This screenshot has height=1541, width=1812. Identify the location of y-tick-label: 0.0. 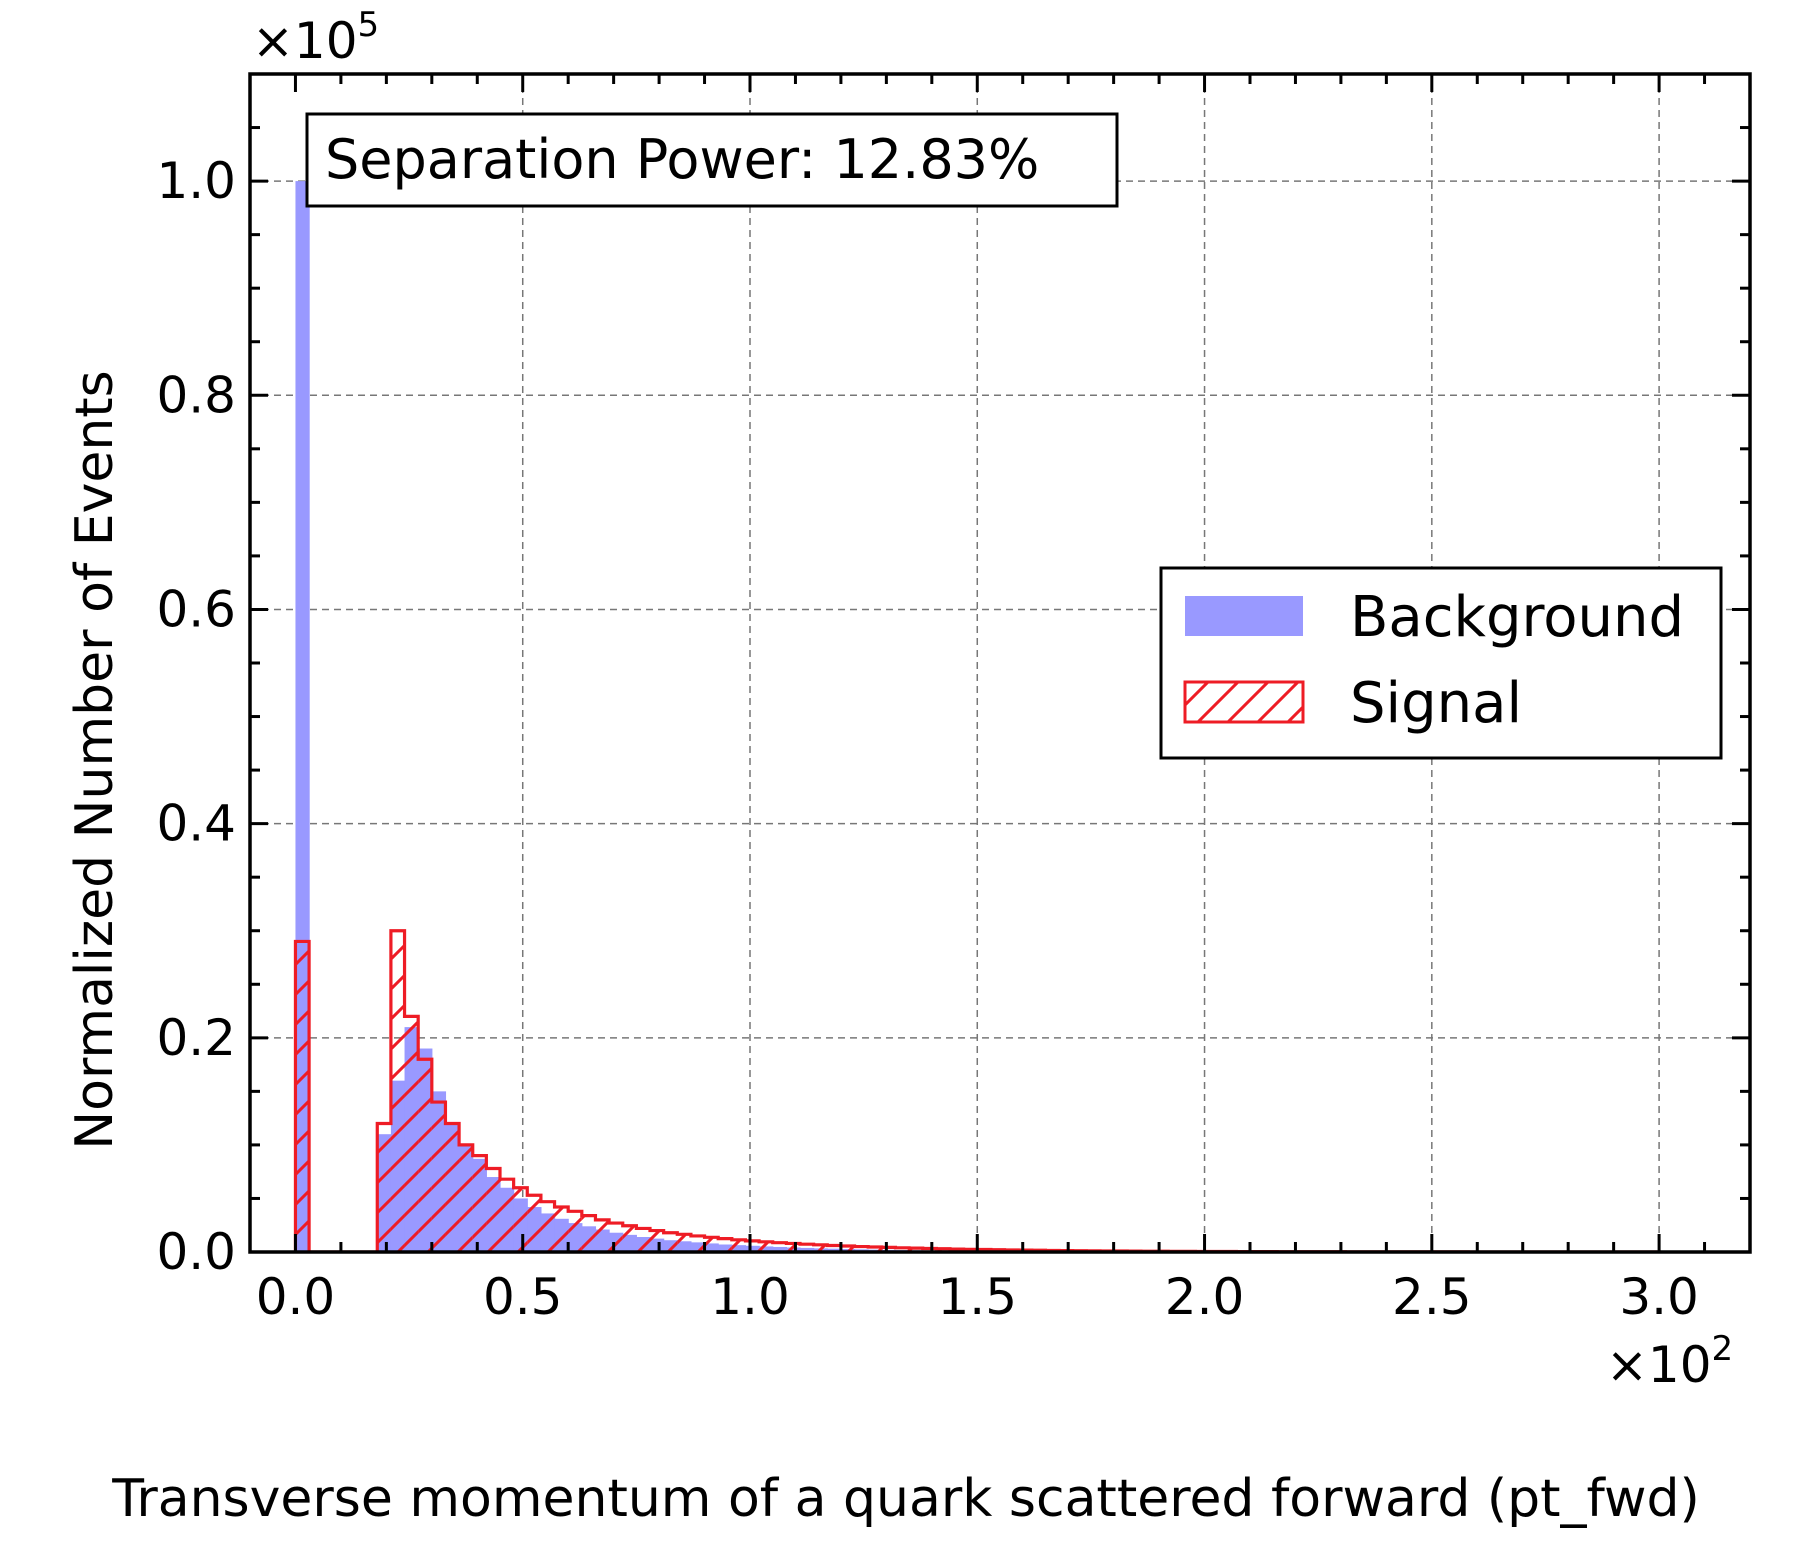
(196, 1252).